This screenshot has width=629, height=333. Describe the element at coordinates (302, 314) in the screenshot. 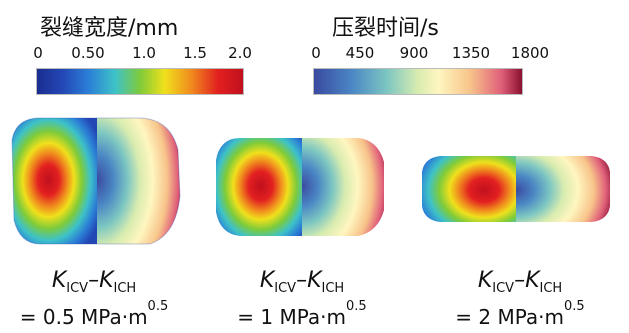

I see `kic-value-label-2: = 1 MPa·m0.5` at that location.